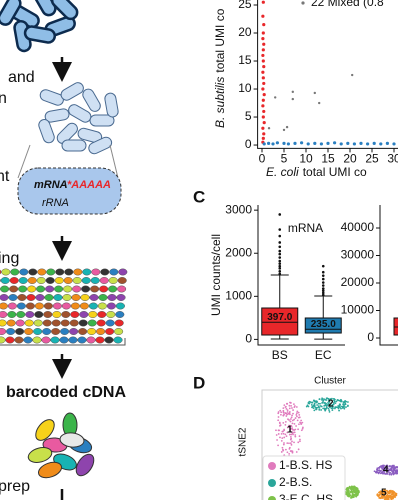  What do you see at coordinates (306, 496) in the screenshot?
I see `legend-label: 3-E.C. HS` at bounding box center [306, 496].